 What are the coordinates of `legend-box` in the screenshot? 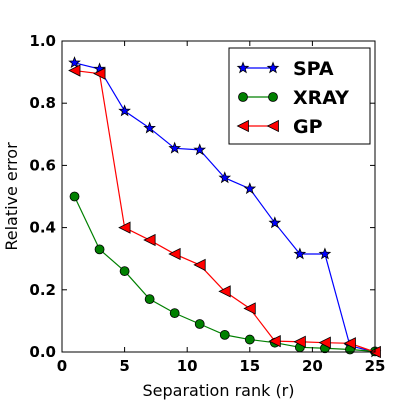 It's located at (299, 96).